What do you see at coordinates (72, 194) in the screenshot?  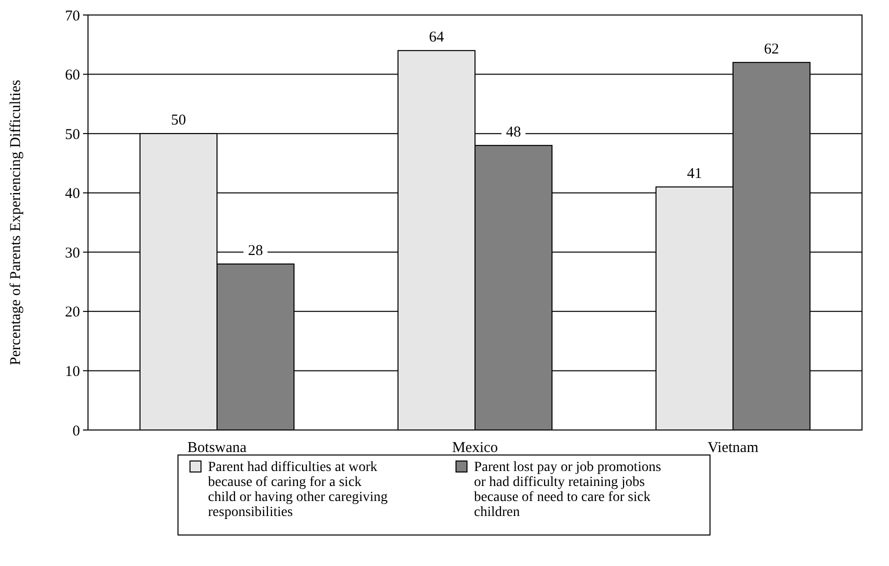 I see `y-tick-label: 40` at bounding box center [72, 194].